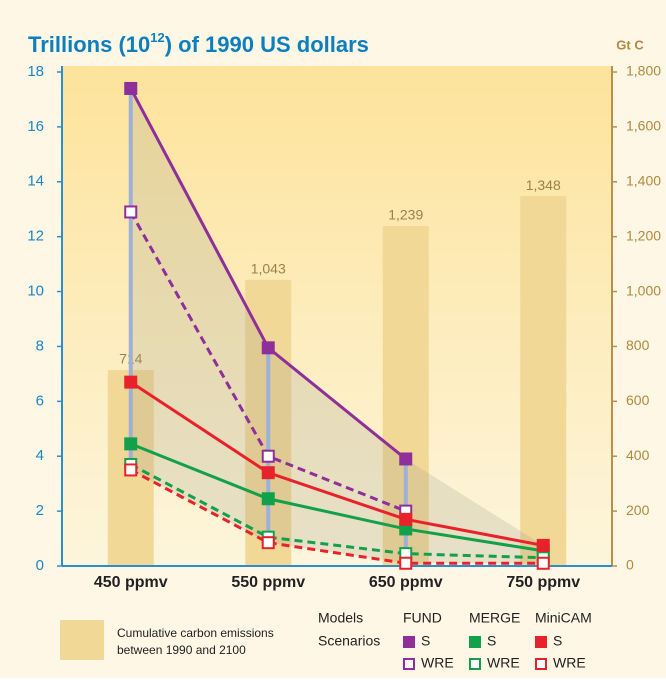 The width and height of the screenshot is (666, 683). Describe the element at coordinates (40, 455) in the screenshot. I see `y-tick-label: 4` at that location.